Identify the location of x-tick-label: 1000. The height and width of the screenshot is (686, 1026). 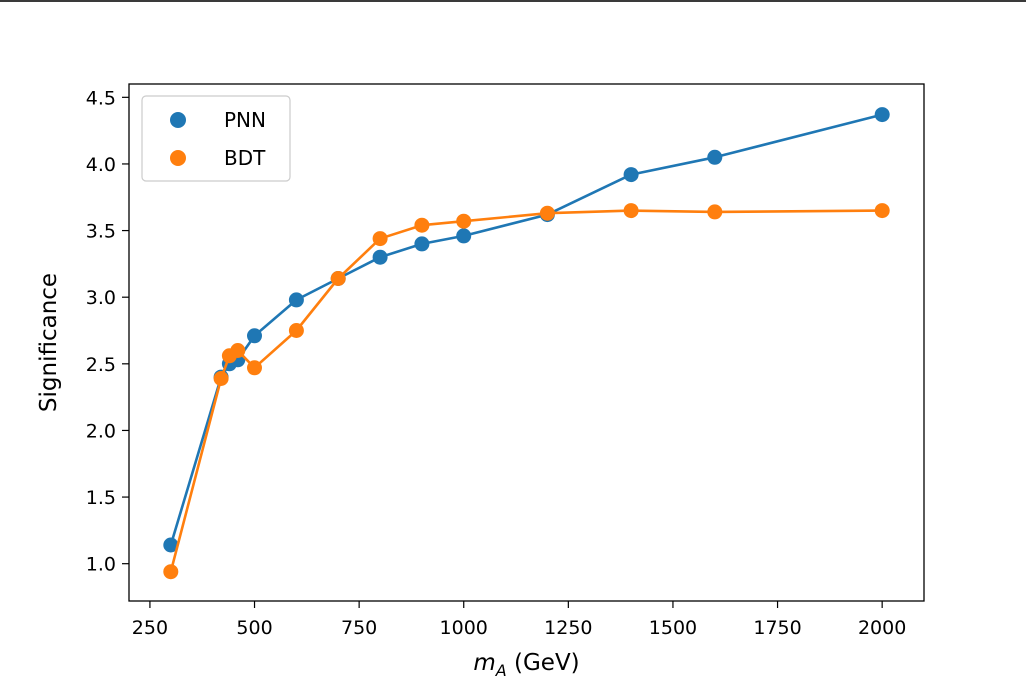
(464, 628).